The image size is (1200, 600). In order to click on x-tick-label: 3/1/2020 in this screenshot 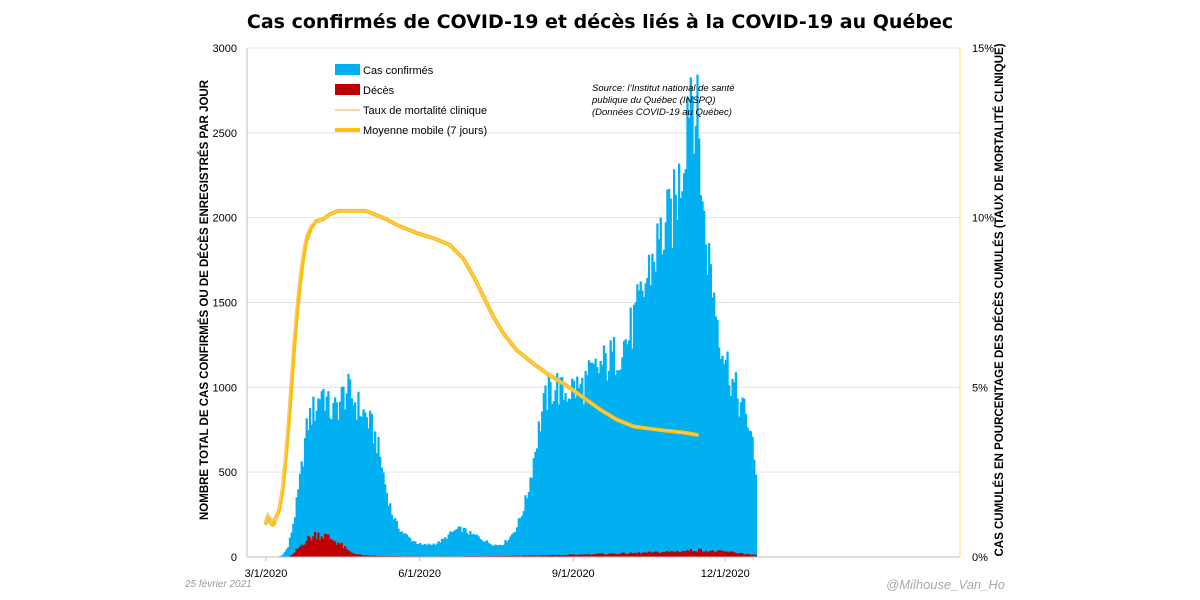, I will do `click(266, 574)`.